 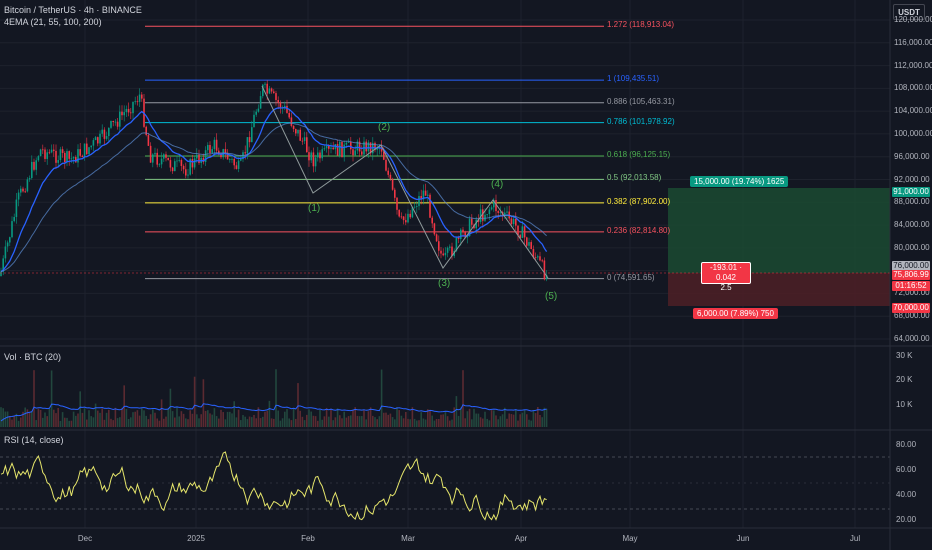 I want to click on wave-label: (3), so click(x=444, y=283).